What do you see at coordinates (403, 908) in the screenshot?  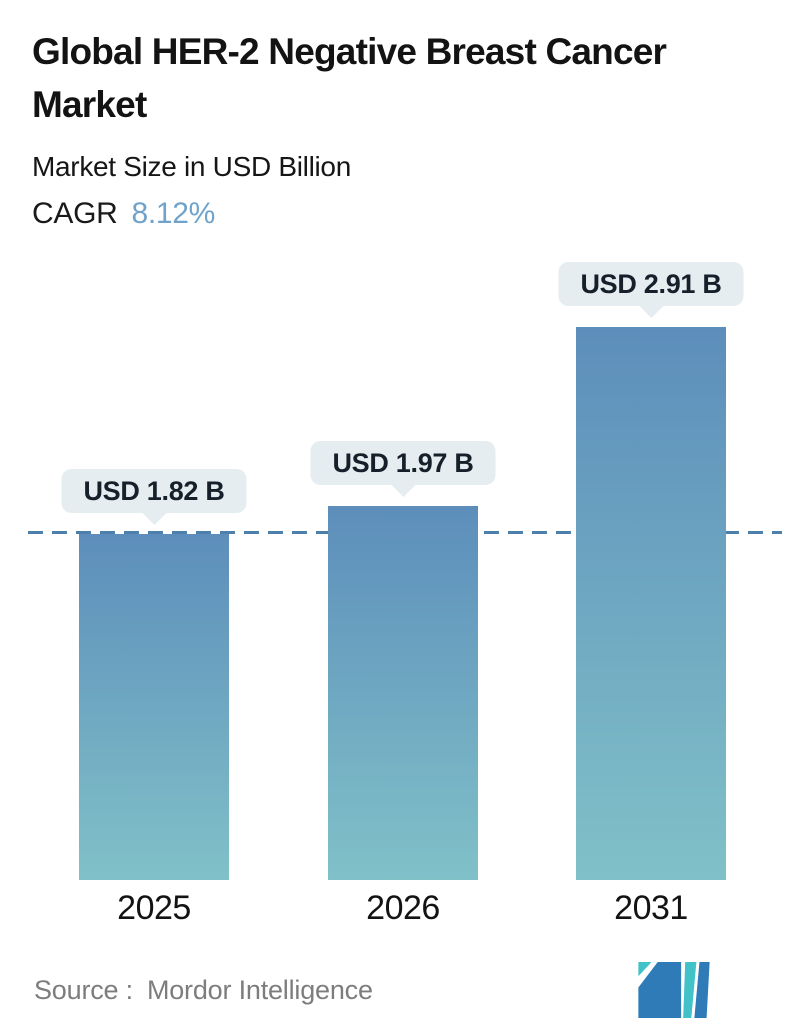 I see `x-axis-label: 2026` at bounding box center [403, 908].